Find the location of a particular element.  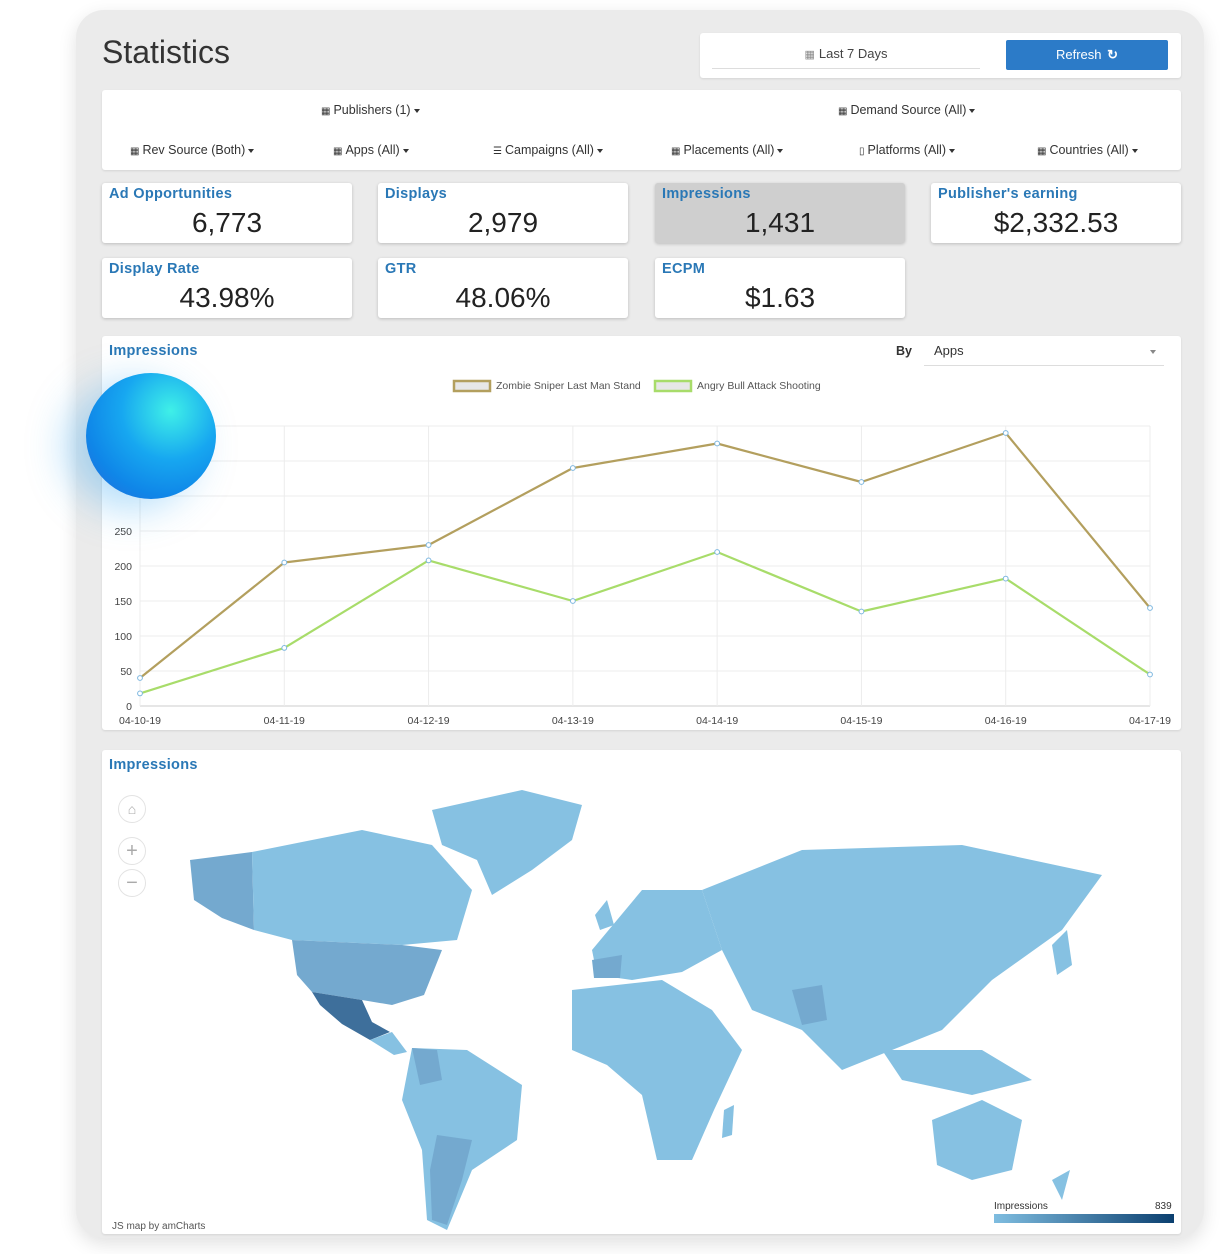

home-icon: ⌂ is located at coordinates (132, 809).